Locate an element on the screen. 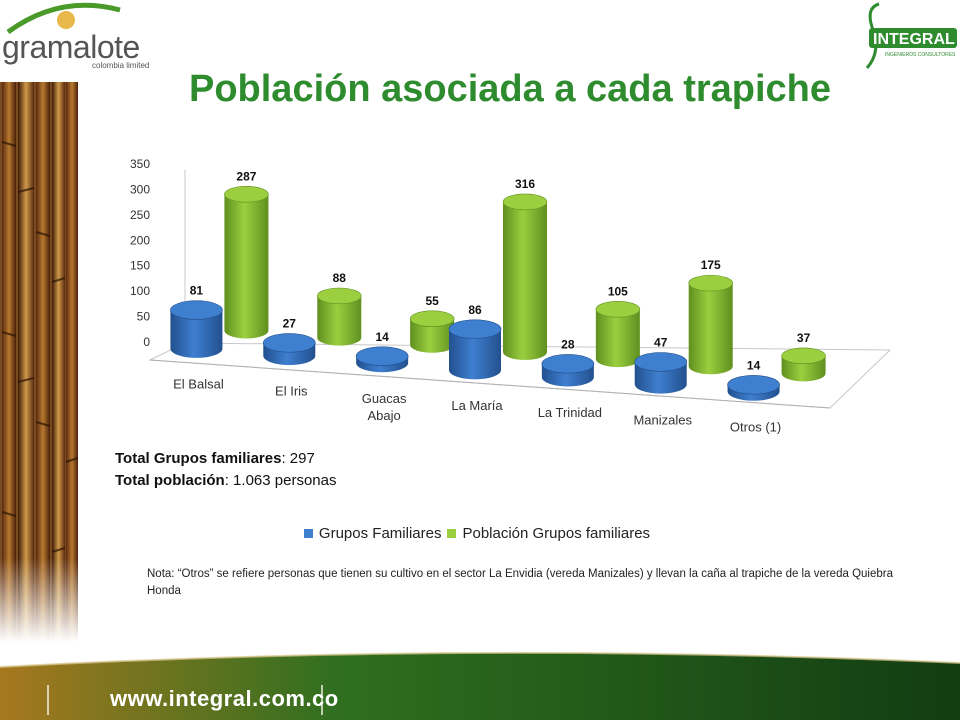 The image size is (960, 720). logo-left-tagline: colombia limited is located at coordinates (120, 65).